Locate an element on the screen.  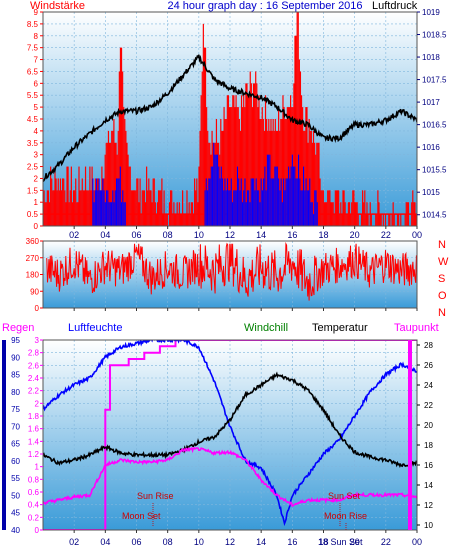
y-tick-label-left: 0.5 is located at coordinates (33, 214).